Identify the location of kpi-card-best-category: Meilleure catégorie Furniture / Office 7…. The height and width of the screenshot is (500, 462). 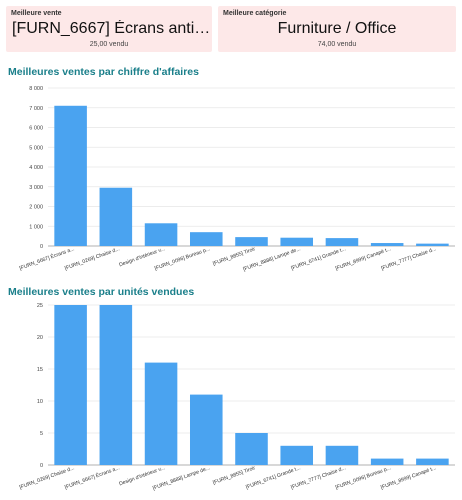
(337, 29).